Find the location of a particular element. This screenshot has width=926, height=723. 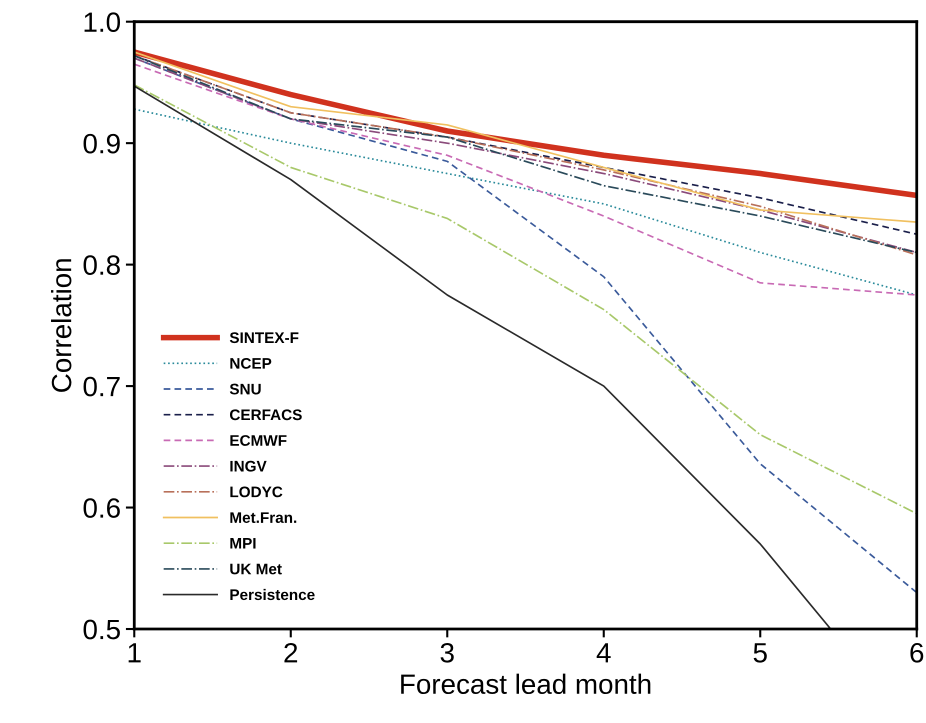

legend-label: ECMWF is located at coordinates (258, 440).